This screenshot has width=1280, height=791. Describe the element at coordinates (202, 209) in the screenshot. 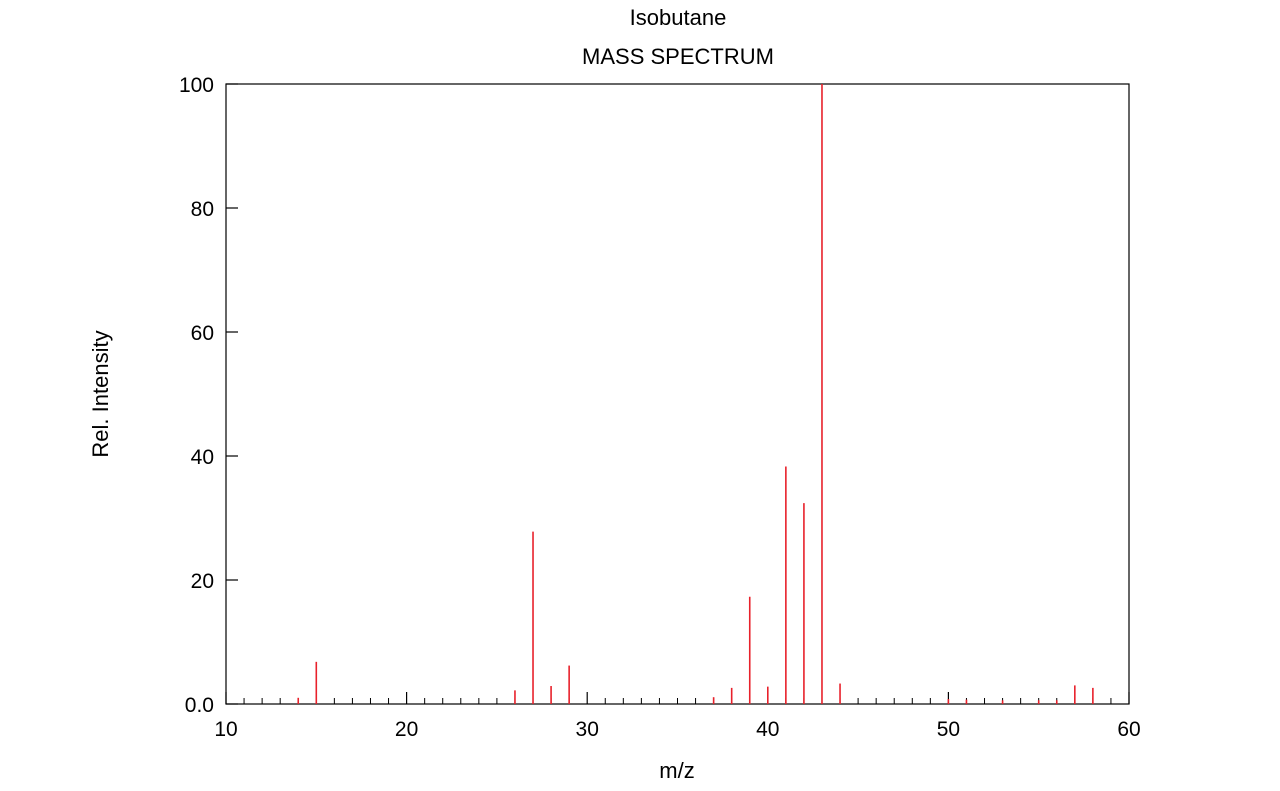

I see `y-tick-label: 80` at that location.